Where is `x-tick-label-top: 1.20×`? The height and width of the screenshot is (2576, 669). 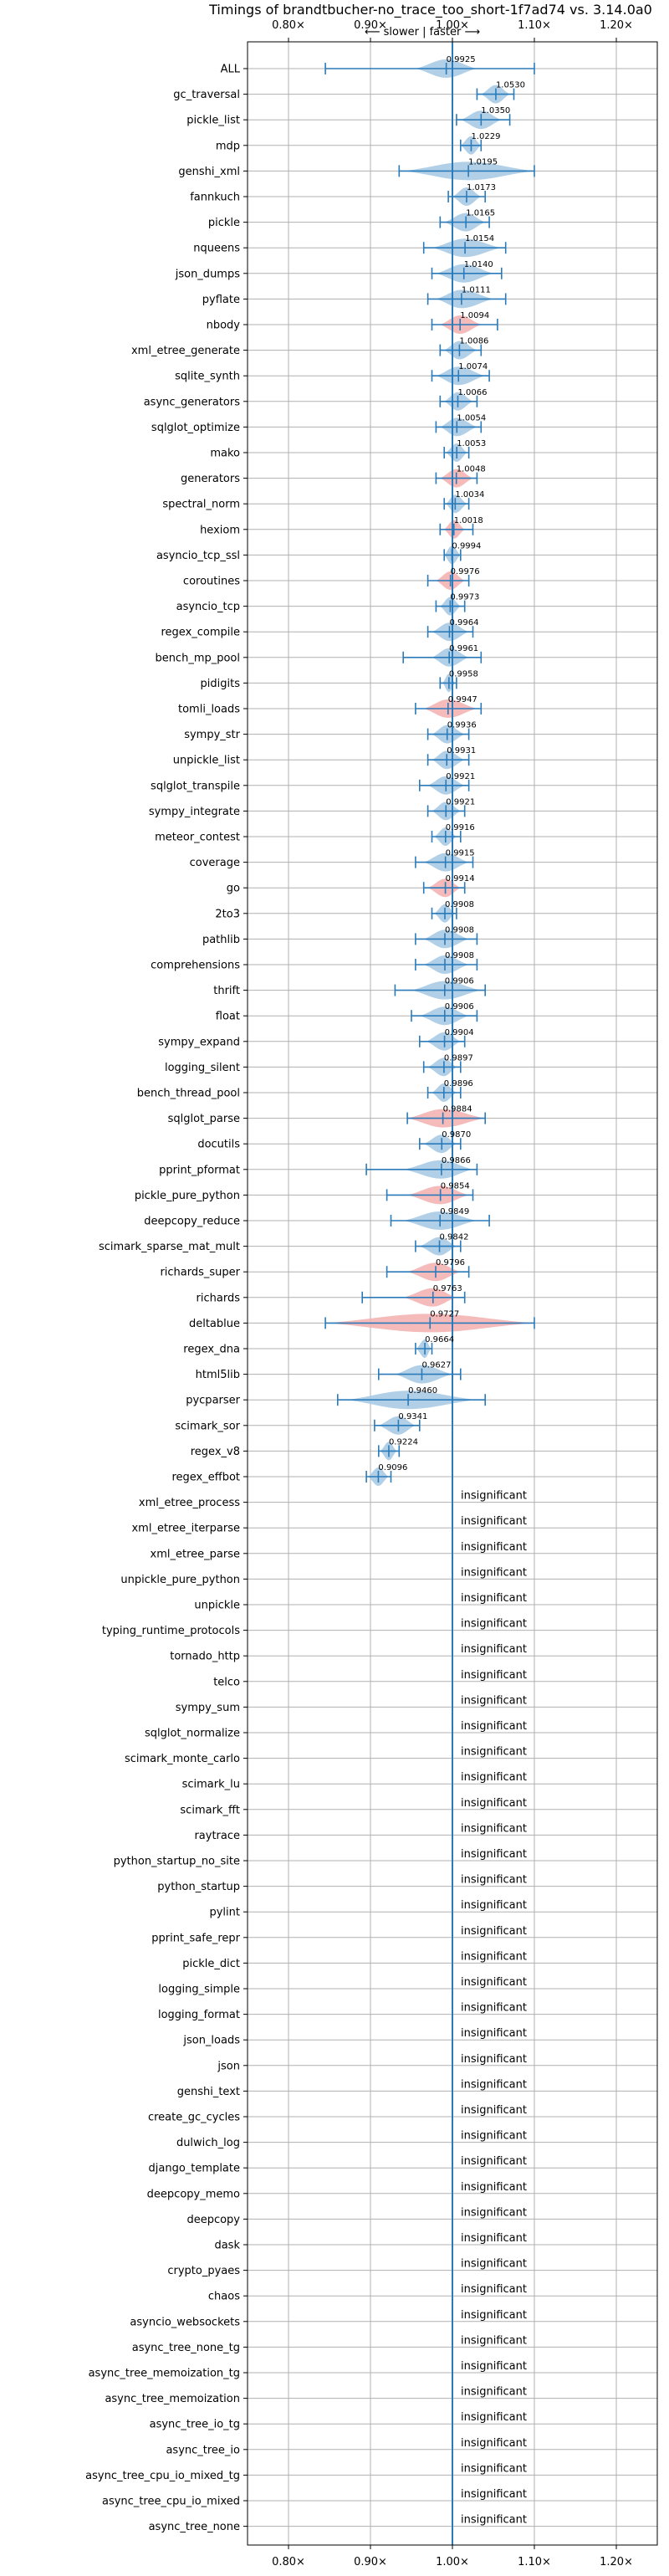
x-tick-label-top: 1.20× is located at coordinates (616, 26).